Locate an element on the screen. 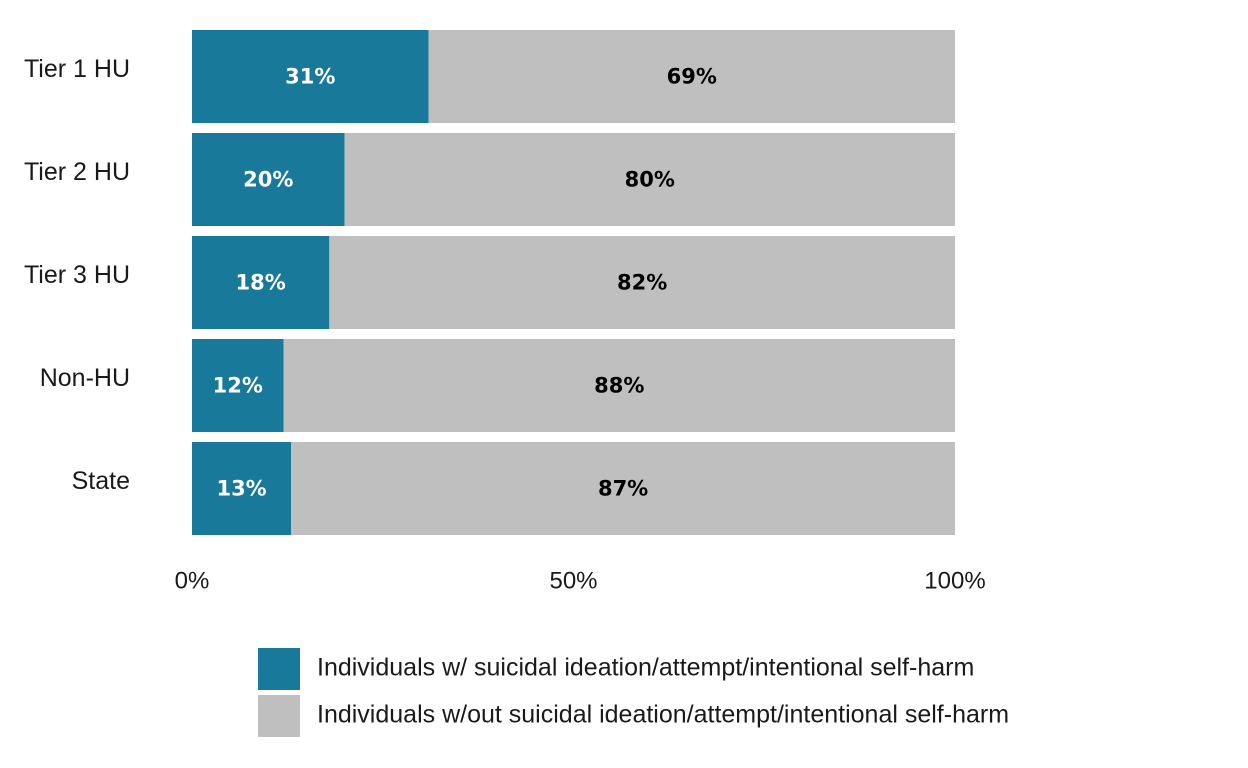 This screenshot has width=1248, height=768. data-label: 80% is located at coordinates (650, 180).